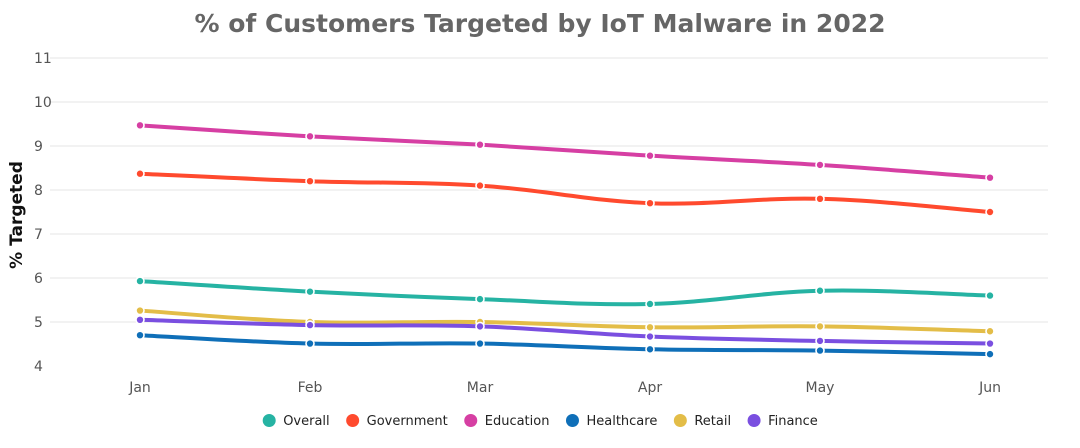  I want to click on legend-label: Healthcare, so click(621, 421).